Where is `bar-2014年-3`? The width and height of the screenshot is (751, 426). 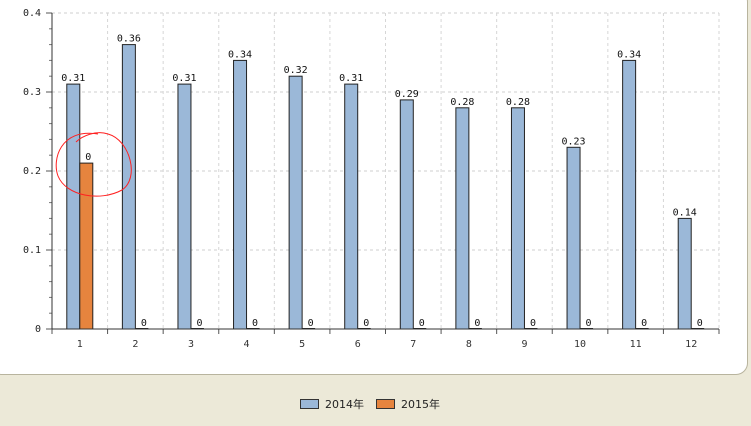
bar-2014年-3 is located at coordinates (184, 206).